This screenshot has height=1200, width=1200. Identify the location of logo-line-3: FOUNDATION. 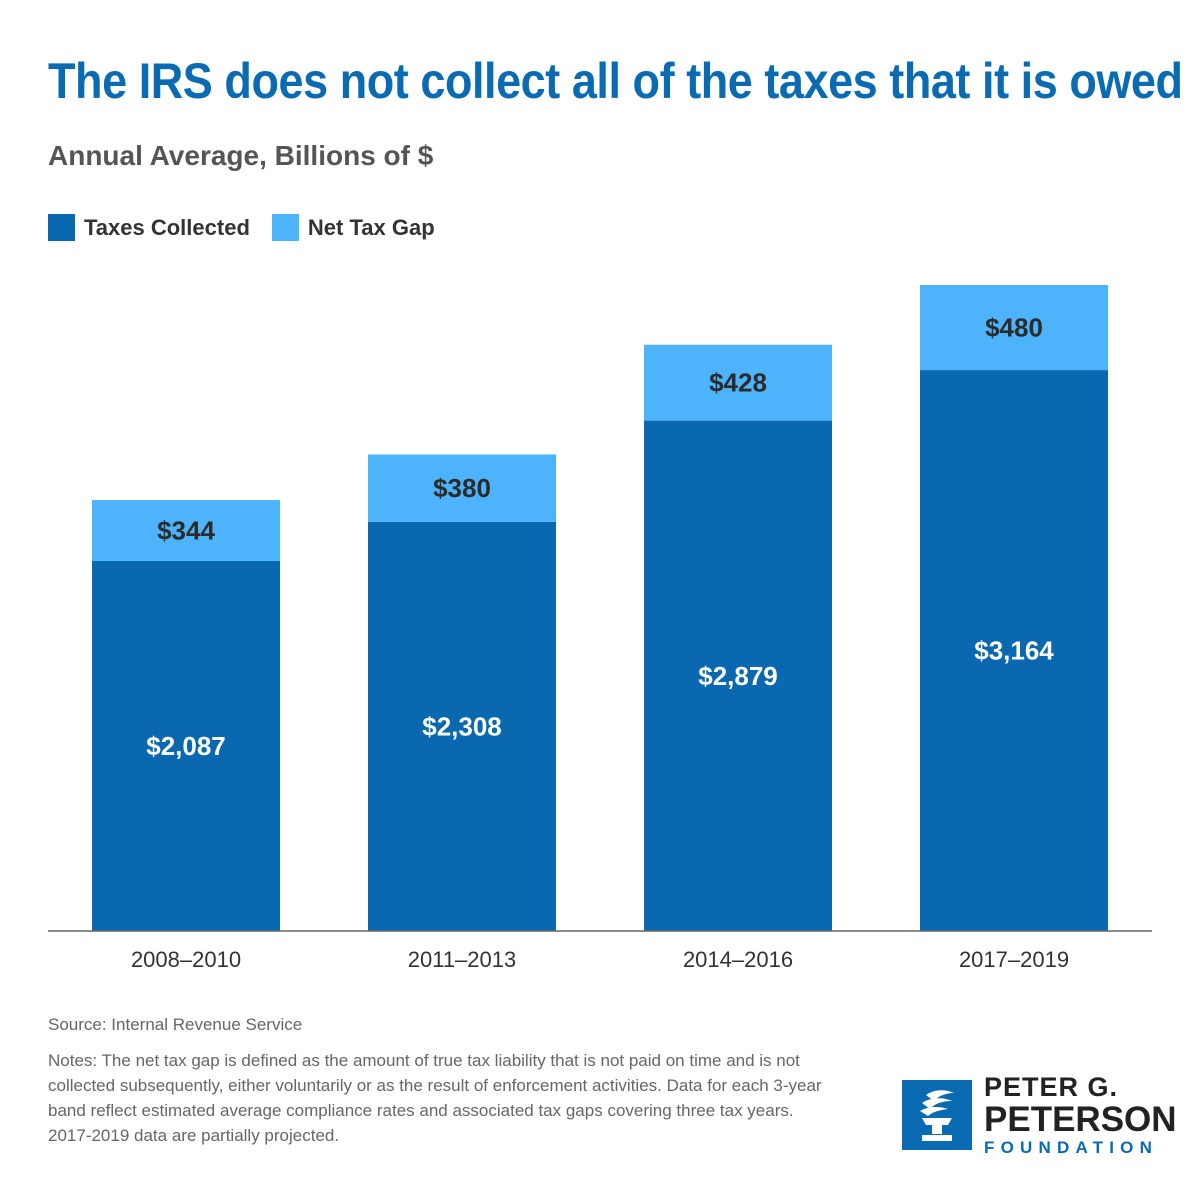
(1071, 1147).